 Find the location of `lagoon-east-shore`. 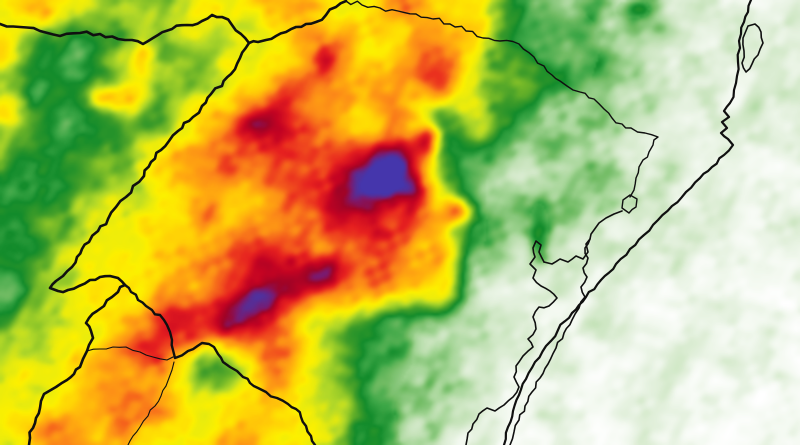

lagoon-east-shore is located at coordinates (566, 327).